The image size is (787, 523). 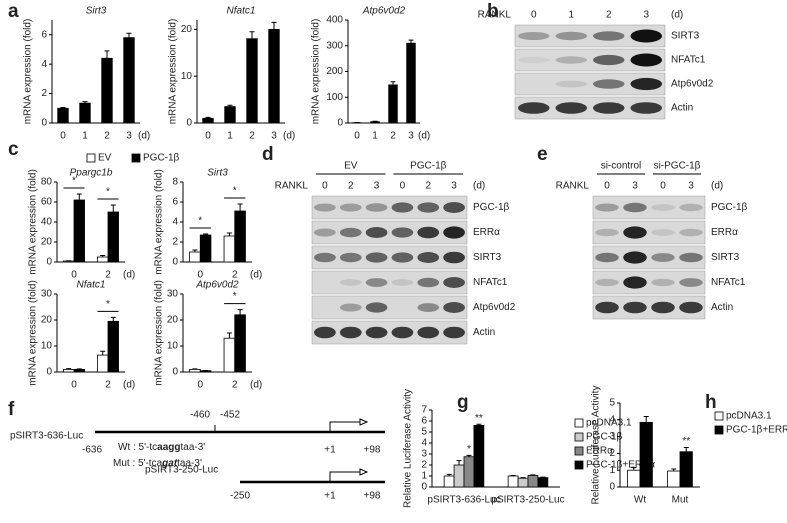 What do you see at coordinates (411, 136) in the screenshot?
I see `x-tick-label: 3` at bounding box center [411, 136].